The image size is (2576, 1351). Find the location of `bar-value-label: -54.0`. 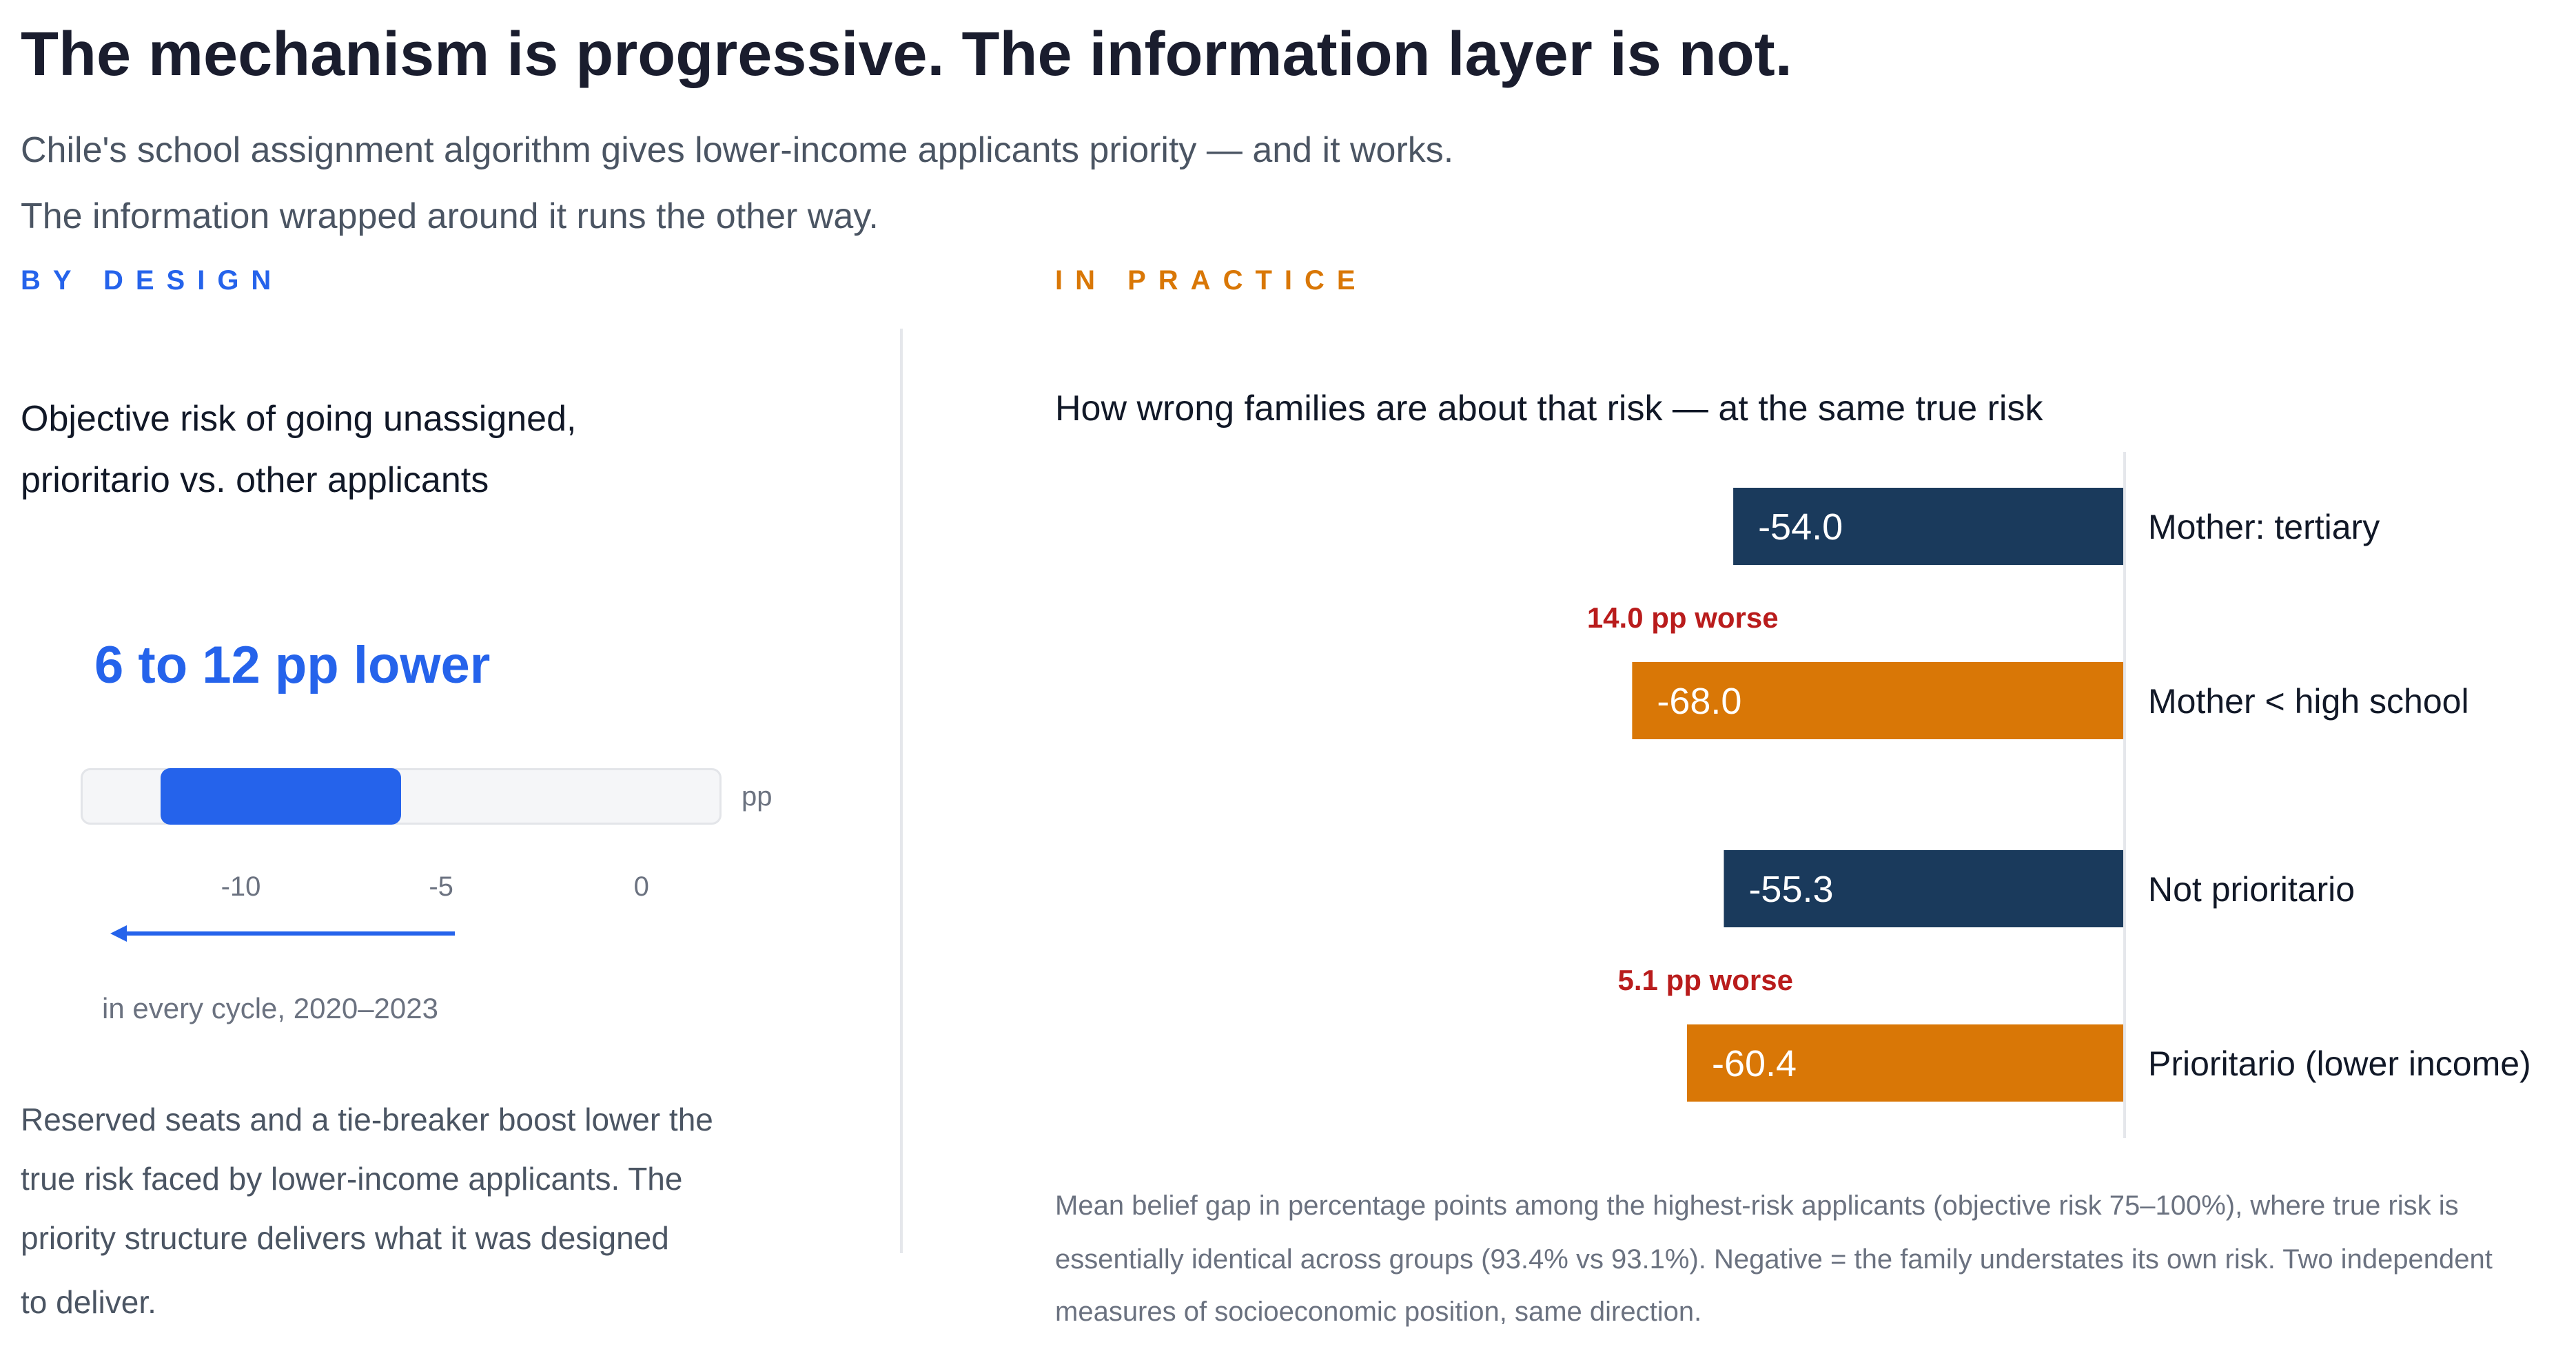

bar-value-label: -54.0 is located at coordinates (1800, 527).